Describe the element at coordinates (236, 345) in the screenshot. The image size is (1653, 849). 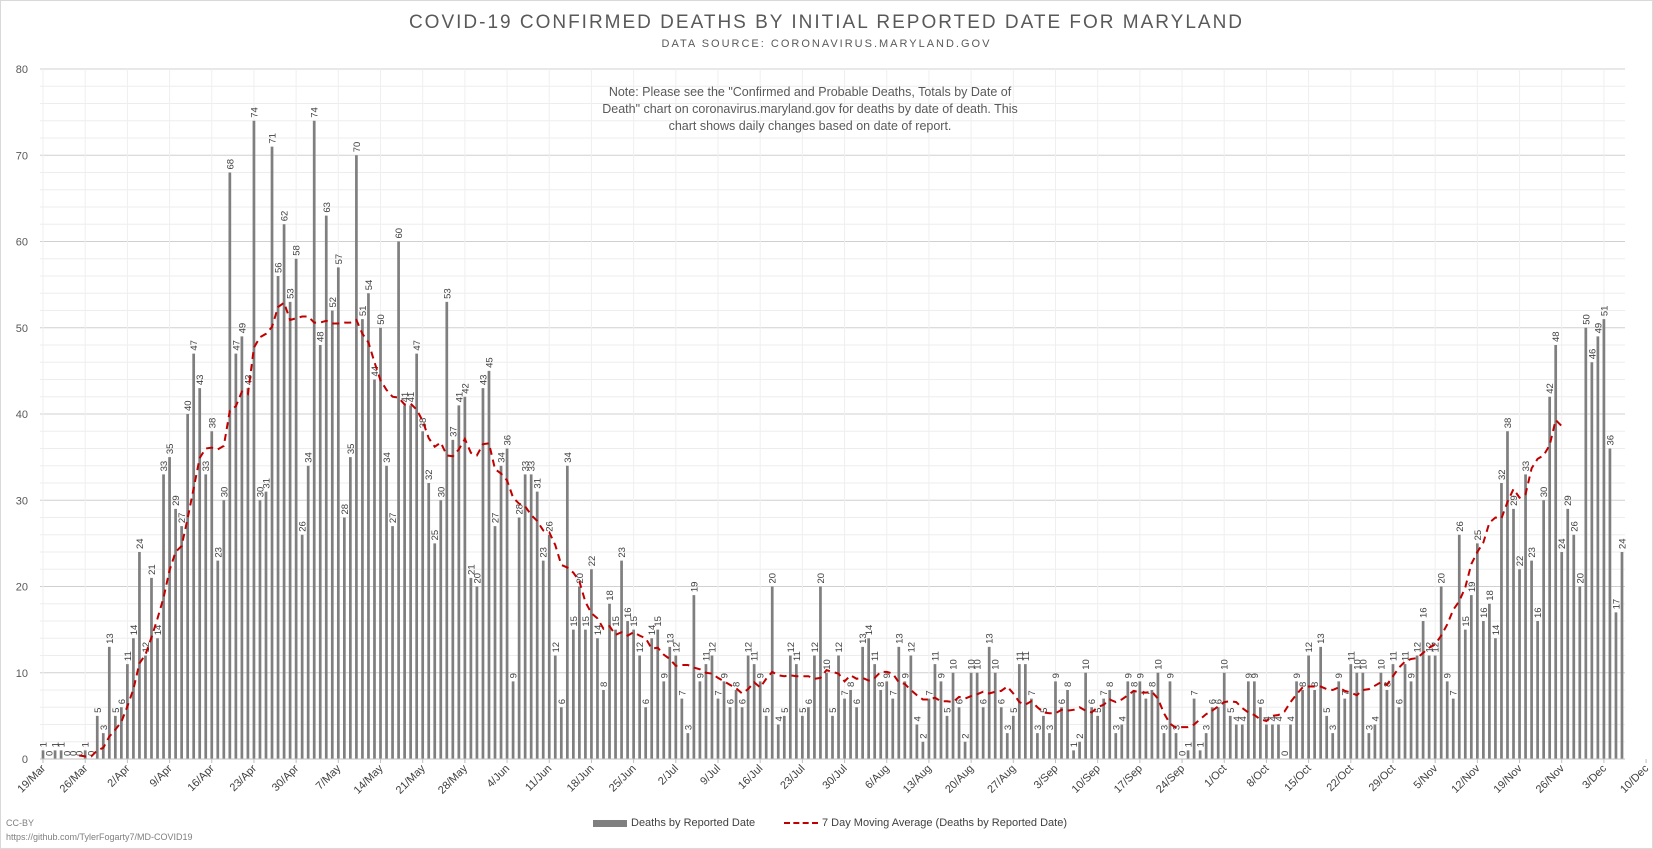
I see `bar-data-label: 47` at that location.